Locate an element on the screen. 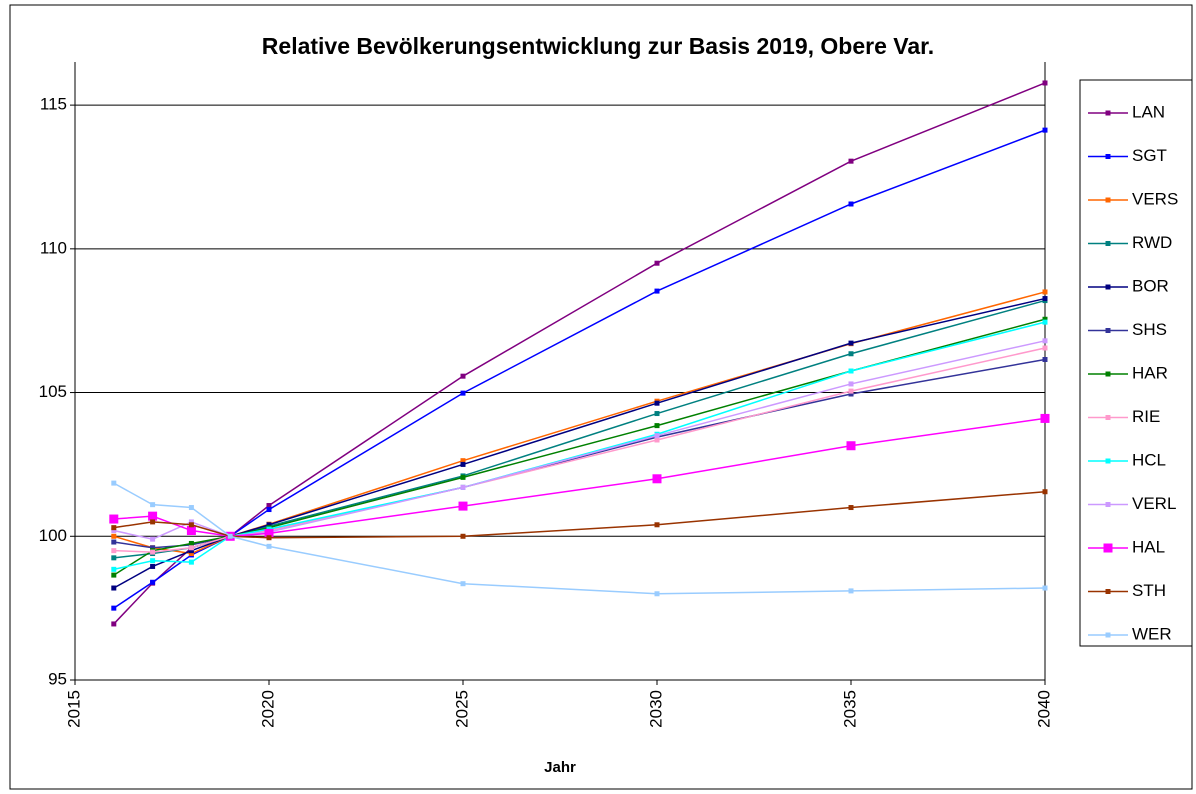  legend-label: WER is located at coordinates (1152, 633).